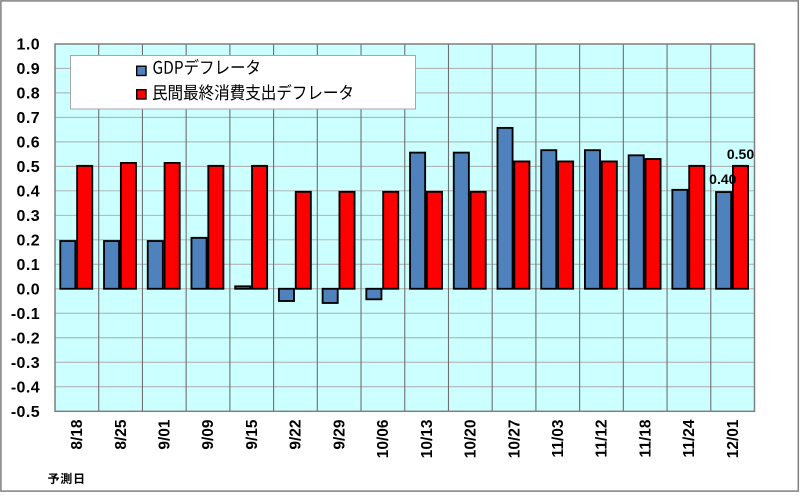 The image size is (800, 500). What do you see at coordinates (28, 94) in the screenshot?
I see `svg-text: 0.8` at bounding box center [28, 94].